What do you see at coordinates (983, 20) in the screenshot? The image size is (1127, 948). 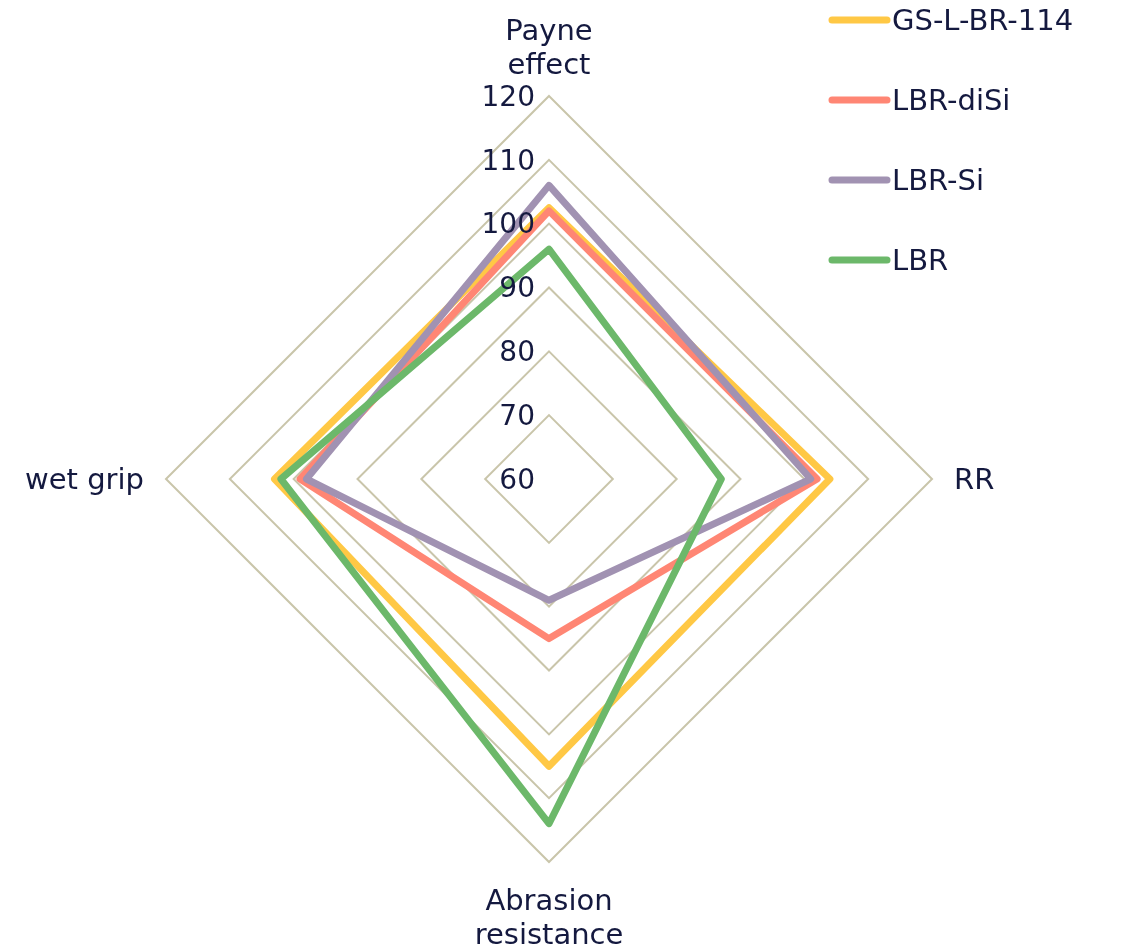 I see `legend-label: GS-L-BR-114` at bounding box center [983, 20].